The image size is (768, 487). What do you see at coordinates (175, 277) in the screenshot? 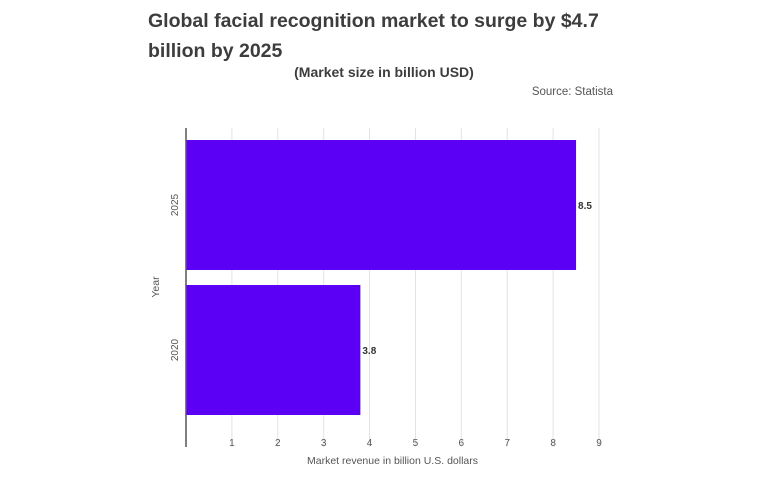
I see `category-labels: 2025 2020` at bounding box center [175, 277].